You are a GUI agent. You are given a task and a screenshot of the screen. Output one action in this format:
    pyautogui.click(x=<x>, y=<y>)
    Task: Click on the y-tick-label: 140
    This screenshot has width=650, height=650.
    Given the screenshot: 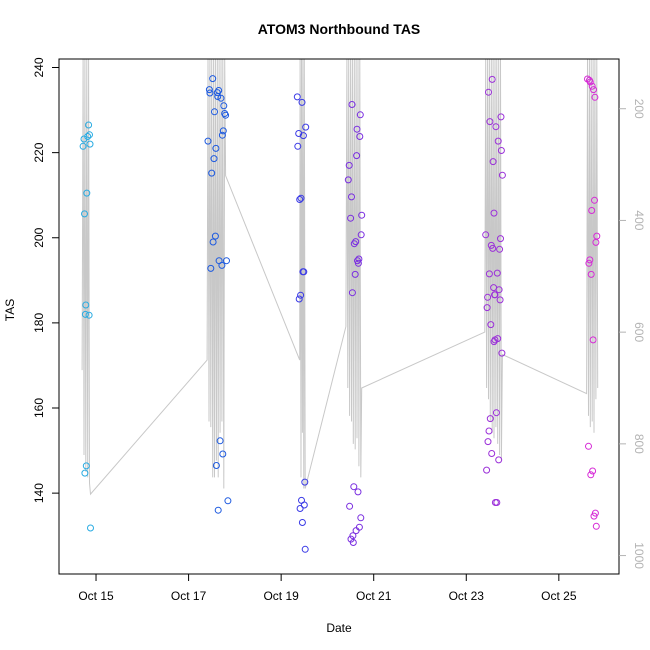 What is the action you would take?
    pyautogui.click(x=39, y=493)
    